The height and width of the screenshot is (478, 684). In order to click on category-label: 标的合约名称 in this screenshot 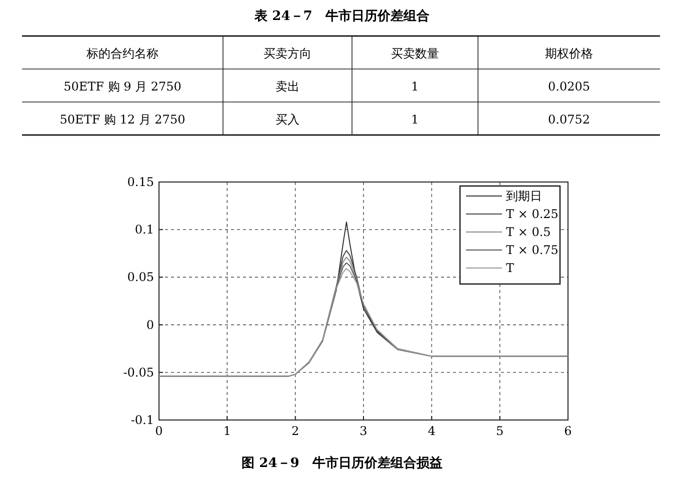, I will do `click(122, 53)`.